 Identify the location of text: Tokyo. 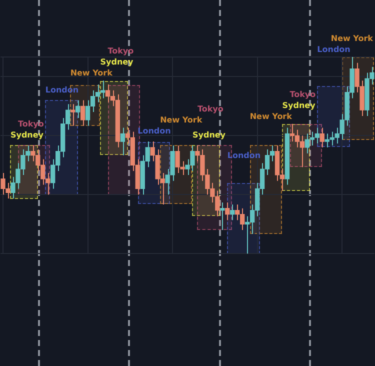
(121, 51).